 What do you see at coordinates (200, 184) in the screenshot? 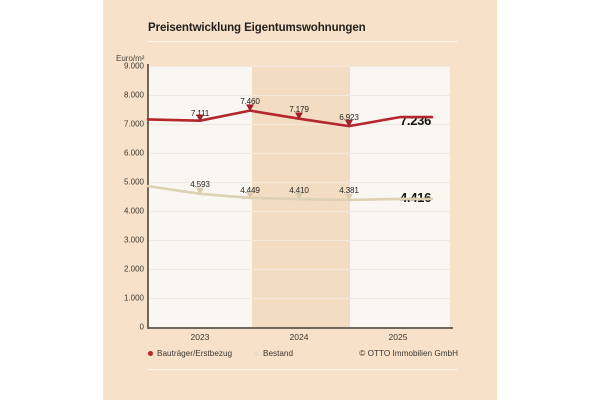
I see `data-label-beige-1: 4.593` at bounding box center [200, 184].